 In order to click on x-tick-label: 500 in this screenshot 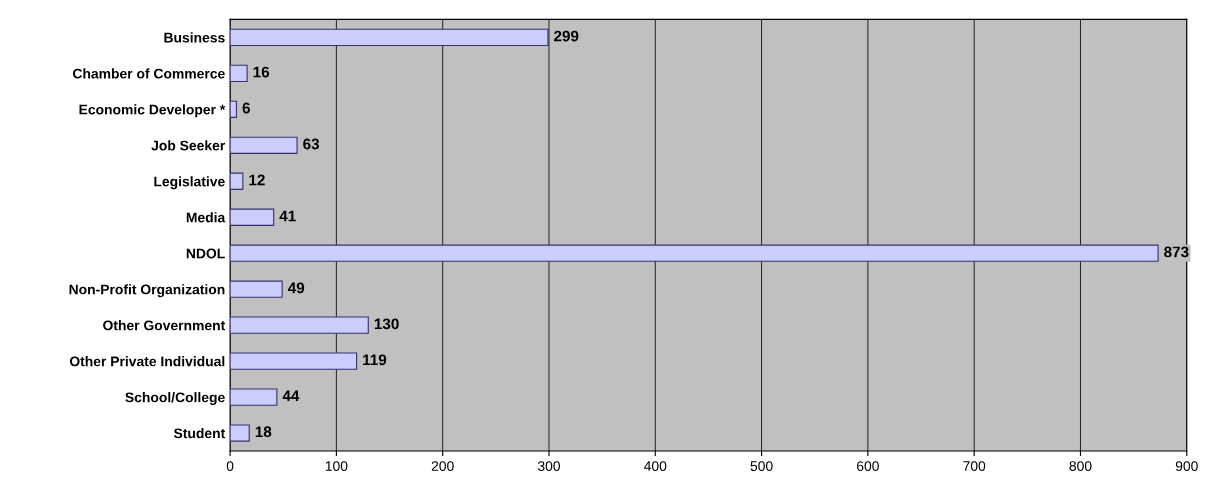, I will do `click(761, 466)`.